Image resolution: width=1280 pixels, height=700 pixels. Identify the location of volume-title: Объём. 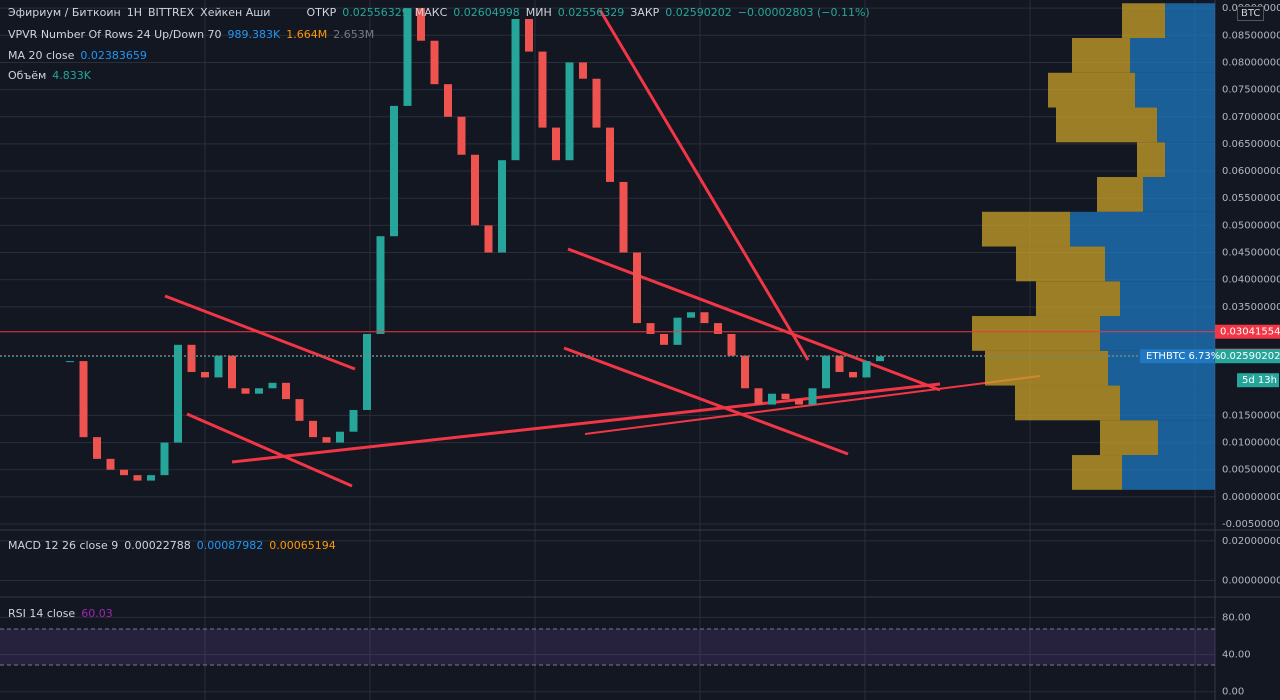
(27, 75).